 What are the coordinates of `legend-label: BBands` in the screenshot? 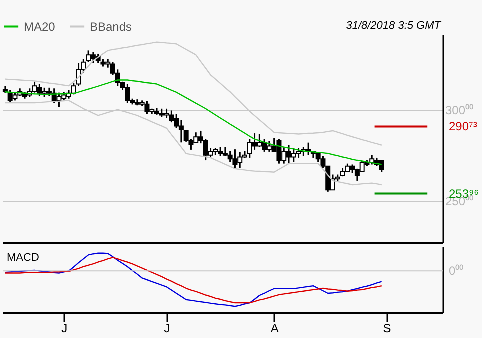 It's located at (111, 27).